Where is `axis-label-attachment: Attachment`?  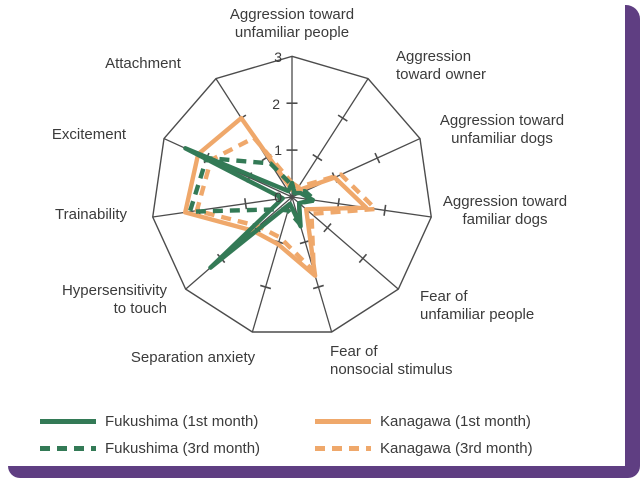
axis-label-attachment: Attachment is located at coordinates (143, 63).